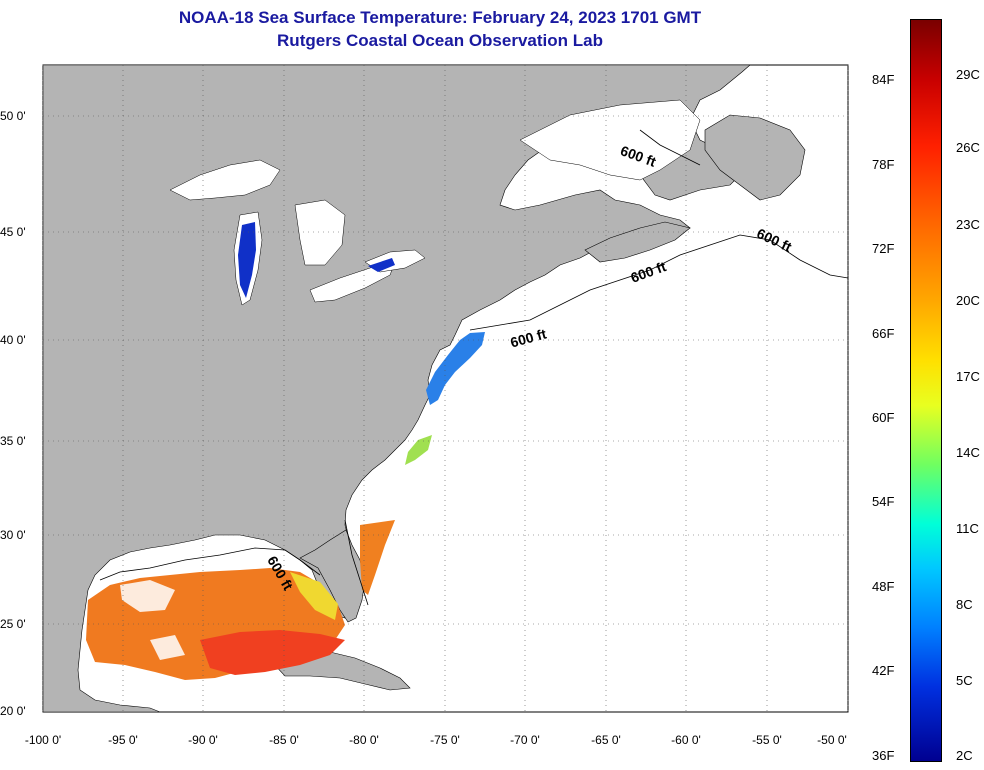 This screenshot has height=770, width=984. Describe the element at coordinates (883, 755) in the screenshot. I see `colorbar-f-label: 36F` at that location.